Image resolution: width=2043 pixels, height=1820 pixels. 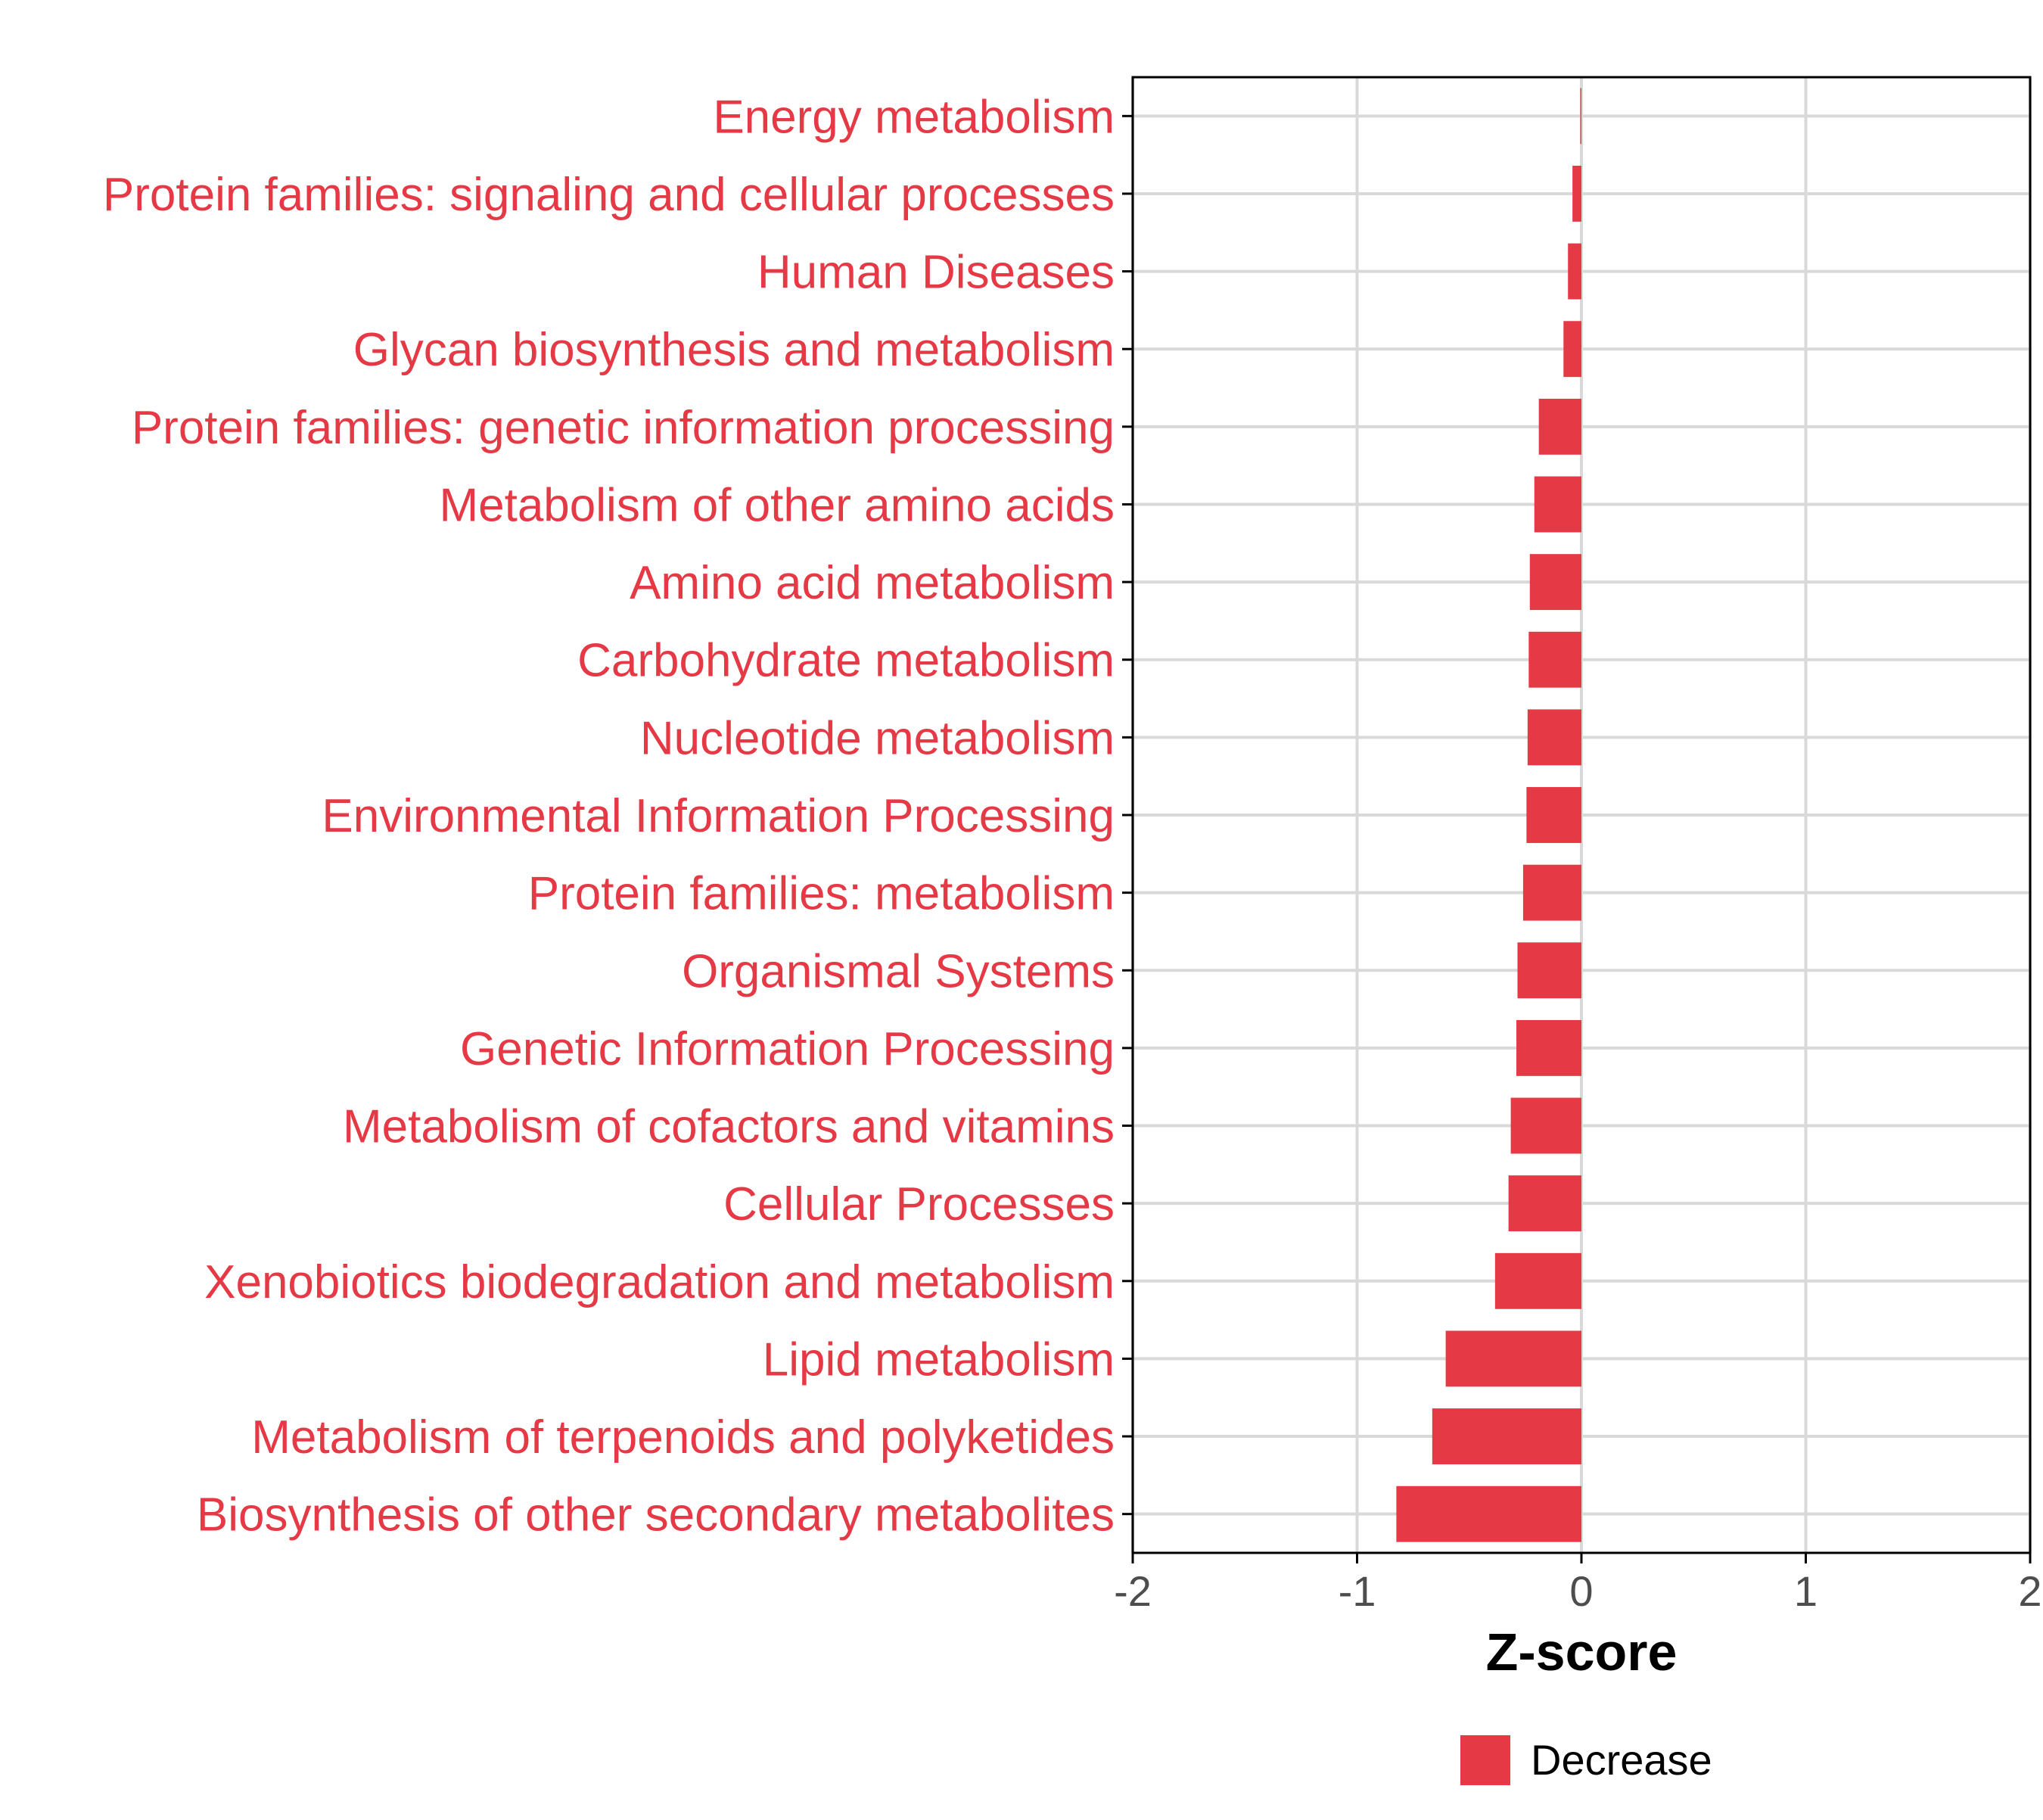 I want to click on category-label-12: Genetic Information Processing, so click(x=788, y=1049).